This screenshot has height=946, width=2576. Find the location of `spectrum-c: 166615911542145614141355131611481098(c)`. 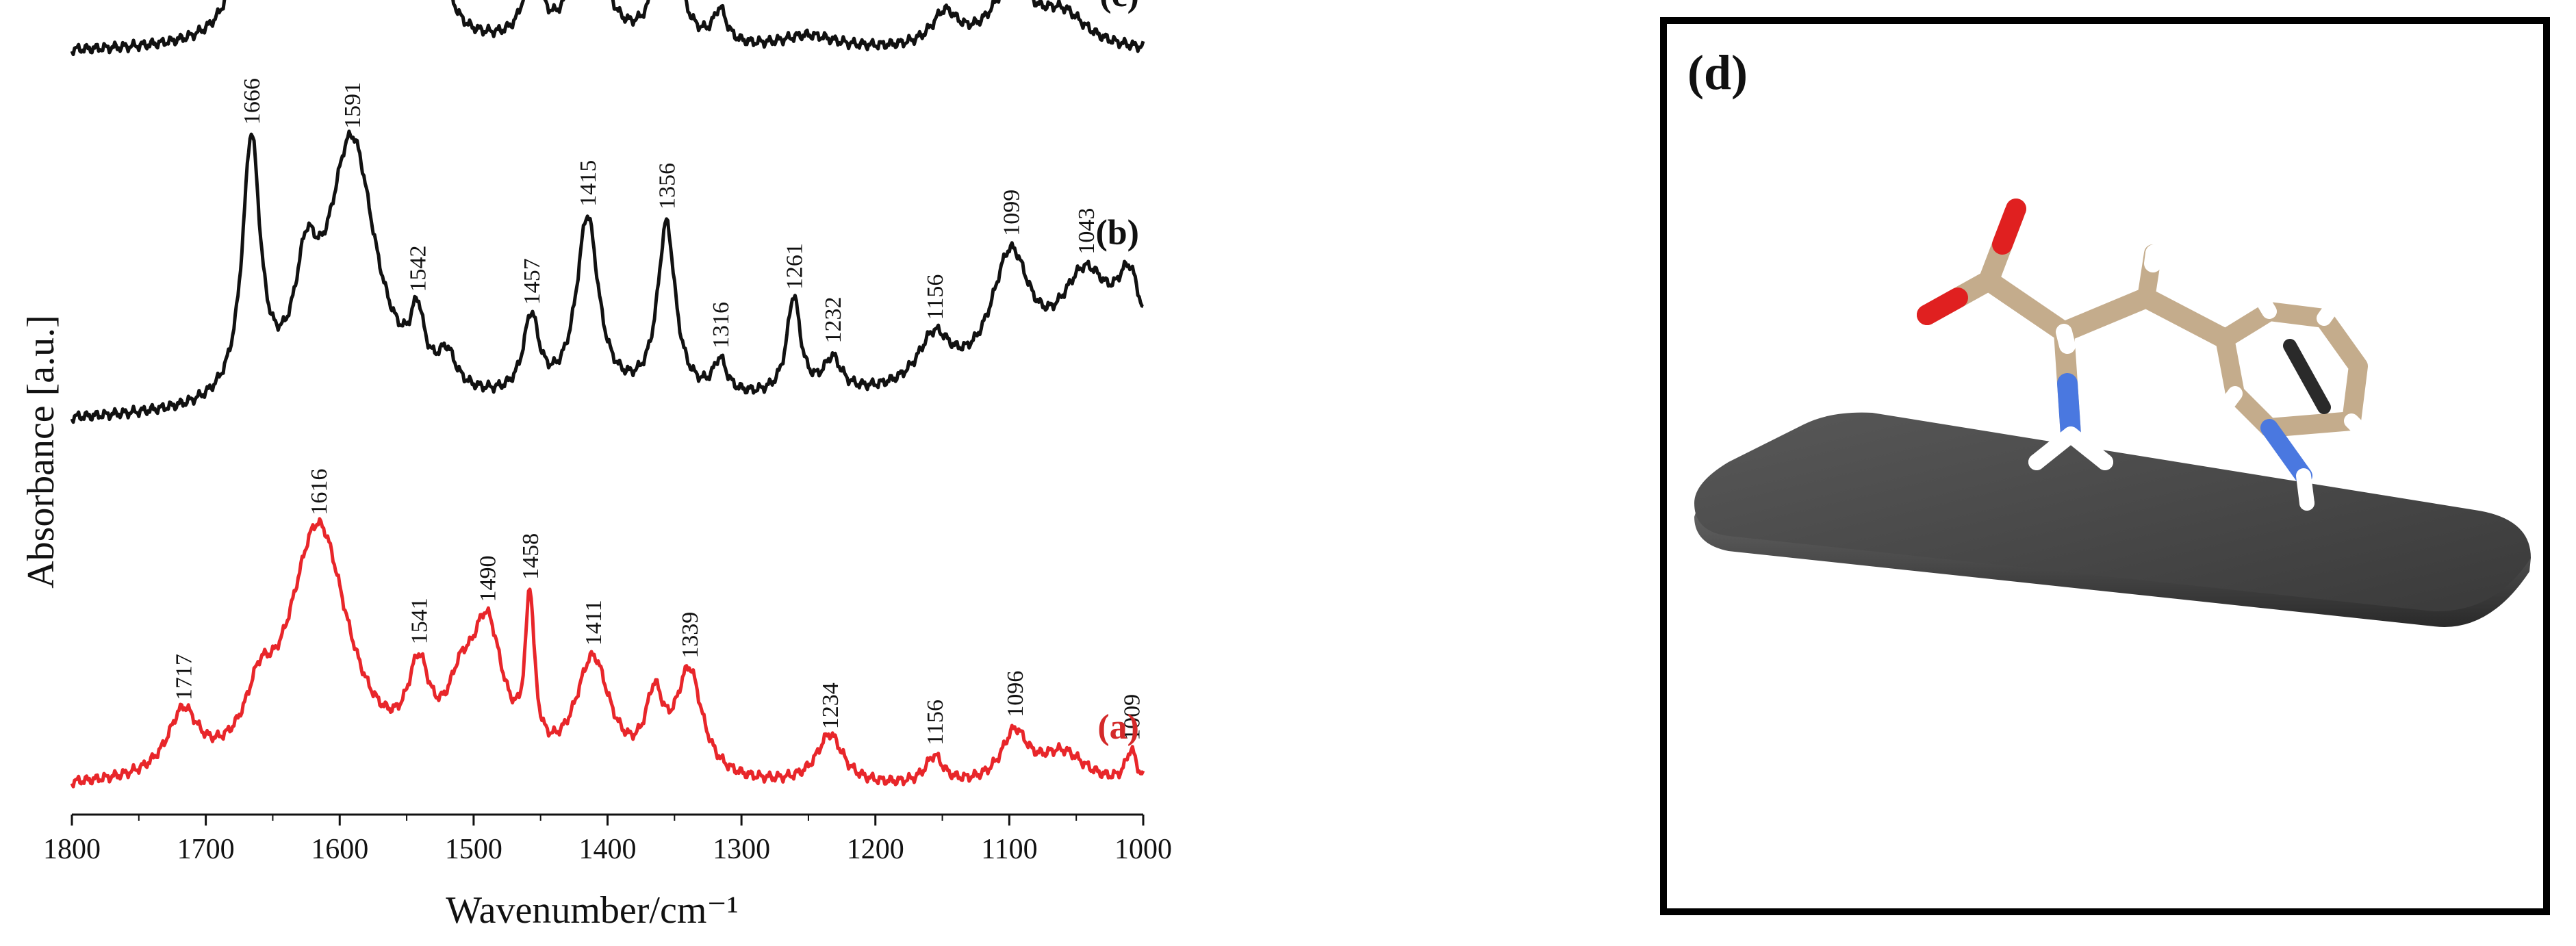

spectrum-c: 166615911542145614141355131611481098(c) is located at coordinates (607, 28).